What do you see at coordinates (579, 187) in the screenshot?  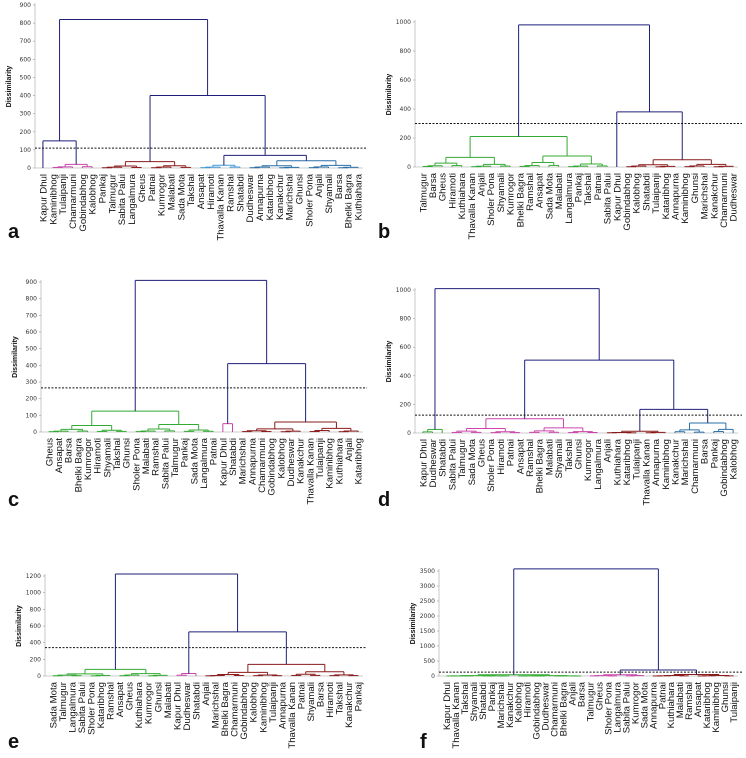 I see `leaf-label: Pankaj` at bounding box center [579, 187].